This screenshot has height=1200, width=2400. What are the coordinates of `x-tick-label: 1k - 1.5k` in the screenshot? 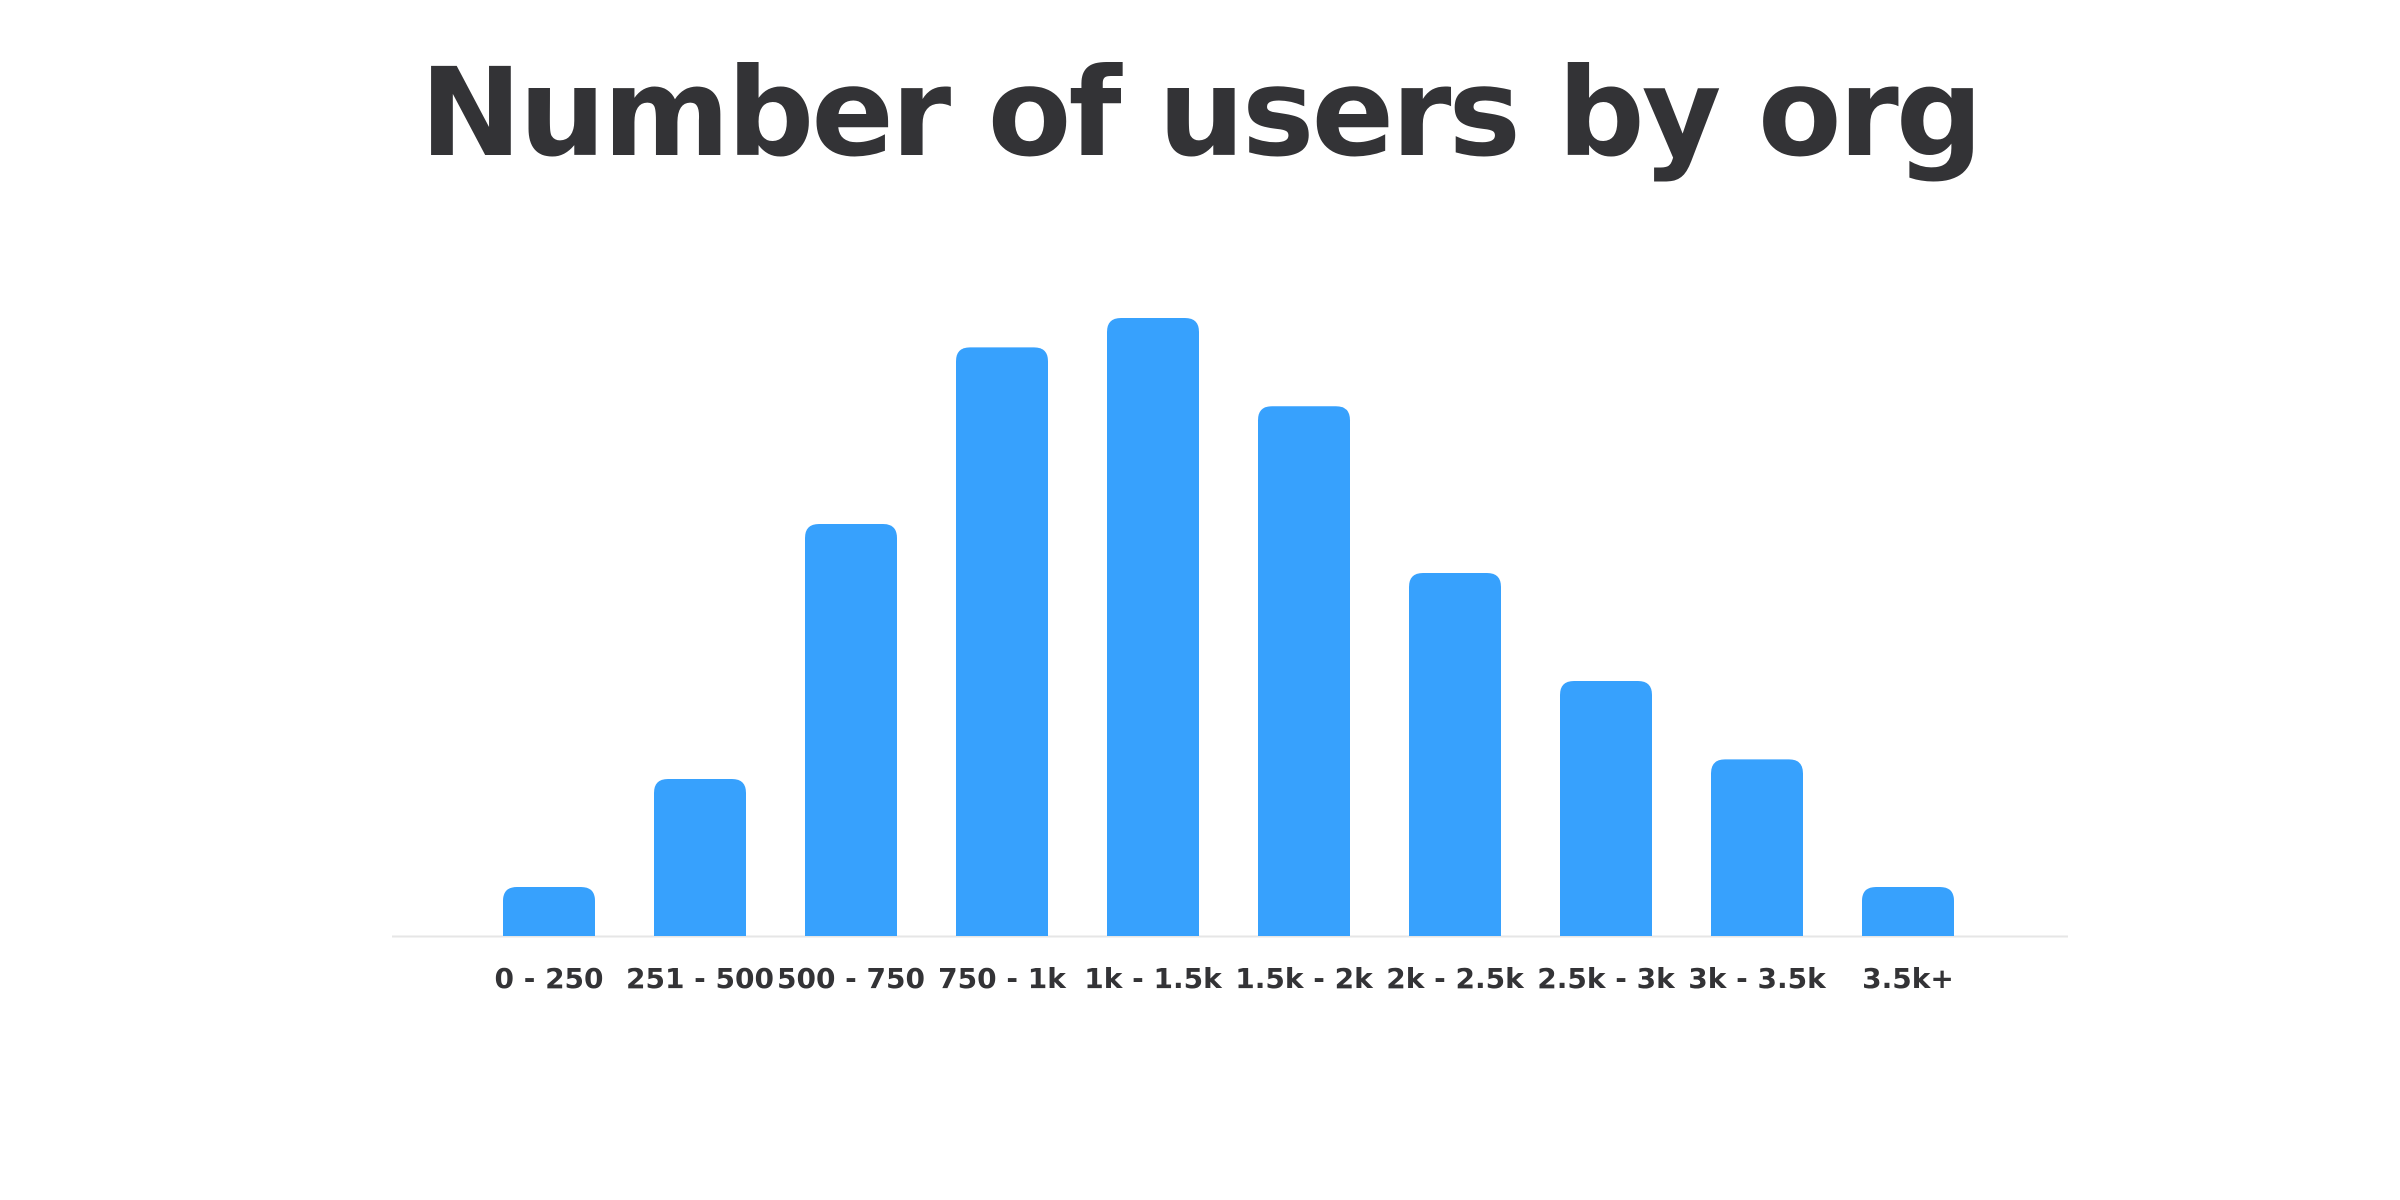 It's located at (1153, 978).